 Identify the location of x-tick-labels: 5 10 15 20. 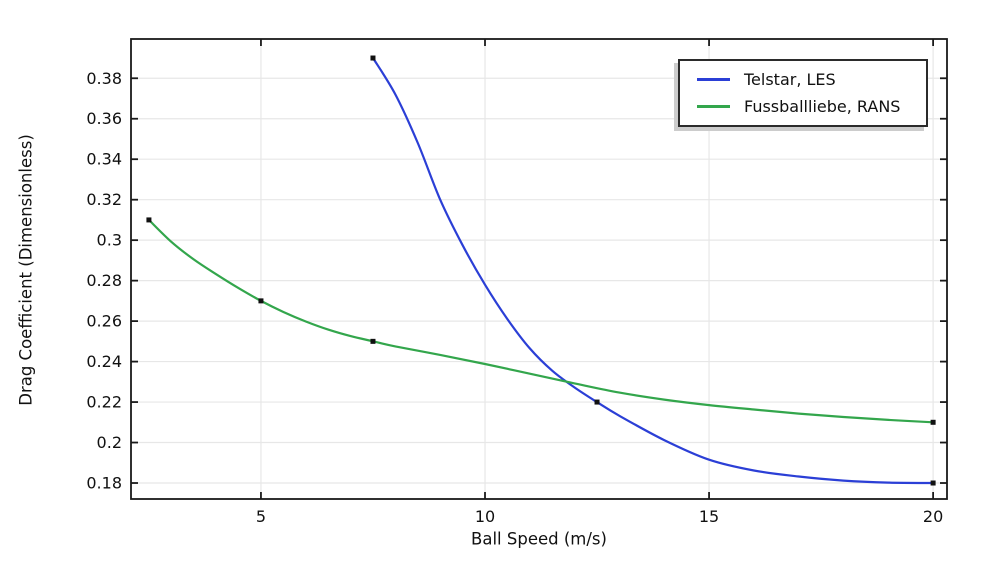
(599, 516).